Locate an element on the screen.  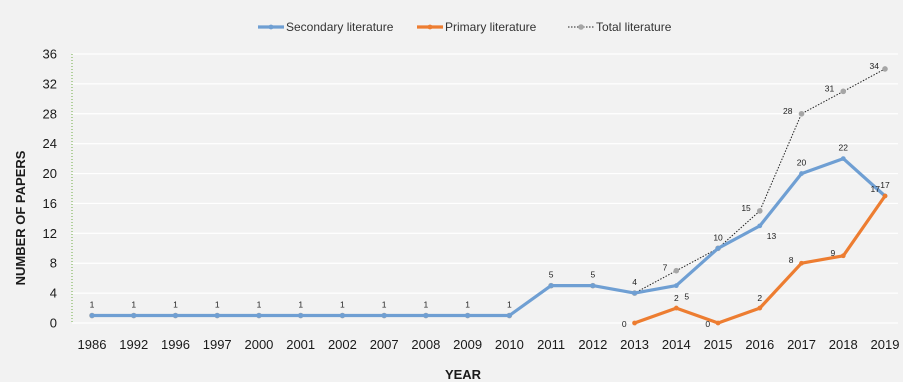
x-tick-label: 2018 is located at coordinates (843, 344).